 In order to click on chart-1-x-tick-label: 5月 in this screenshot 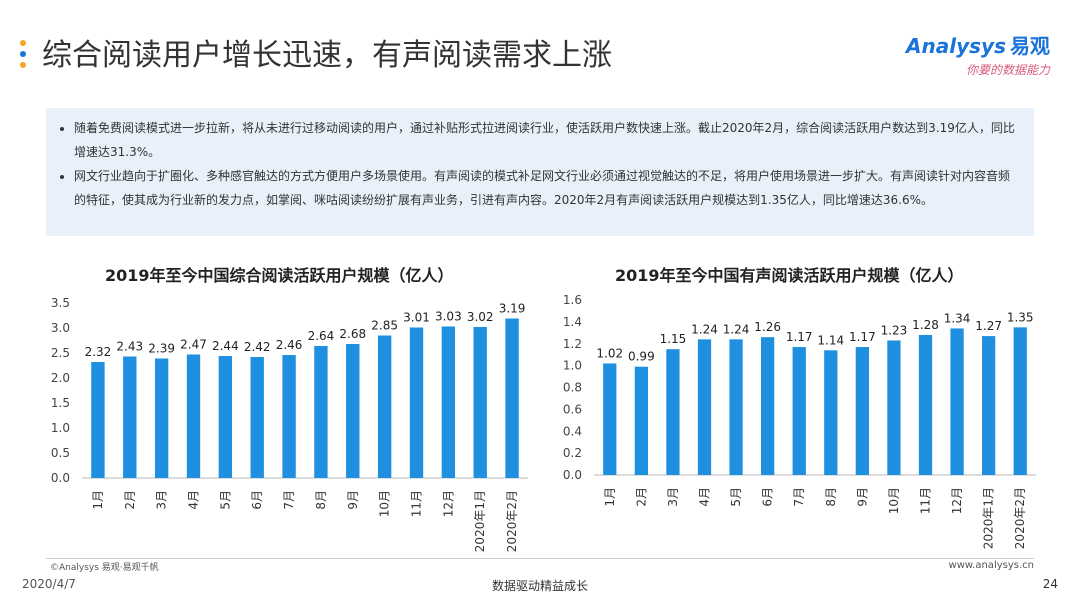, I will do `click(225, 500)`.